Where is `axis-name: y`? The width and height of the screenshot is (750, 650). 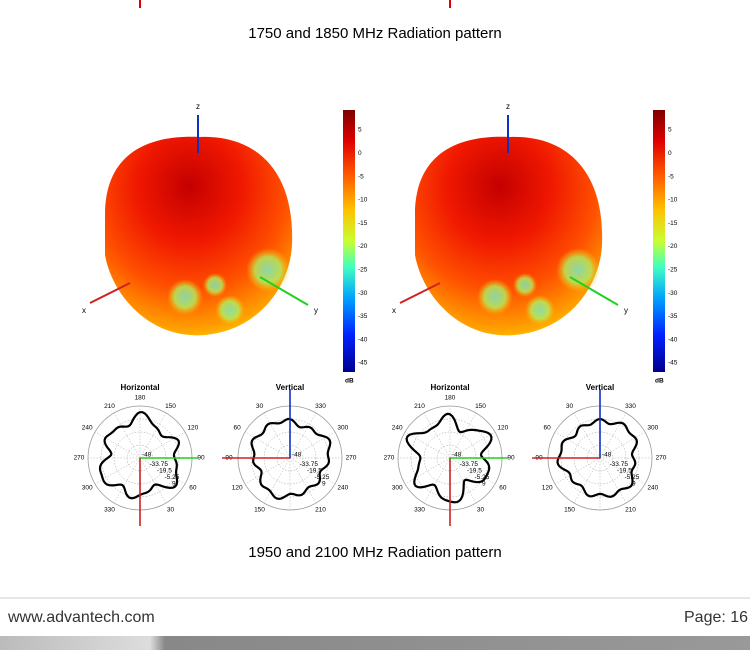
axis-name: y is located at coordinates (316, 310).